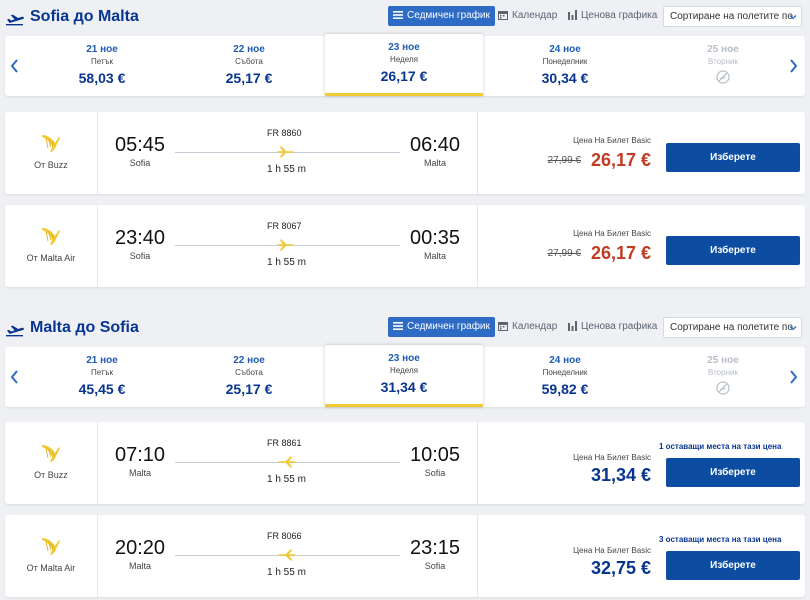 Image resolution: width=810 pixels, height=600 pixels. Describe the element at coordinates (572, 15) in the screenshot. I see `bar-chart-icon` at that location.